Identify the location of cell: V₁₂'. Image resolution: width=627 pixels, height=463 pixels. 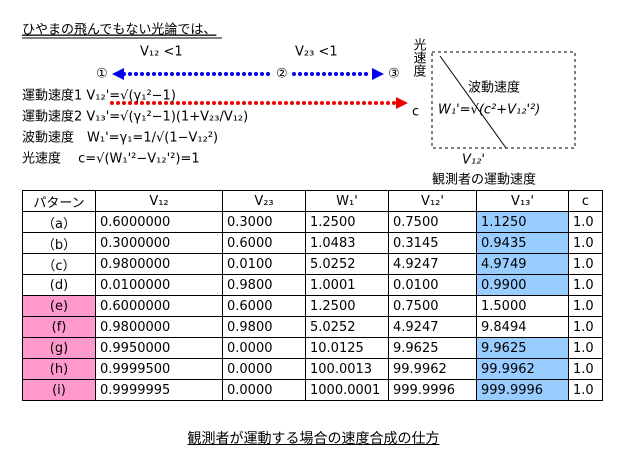
(432, 201).